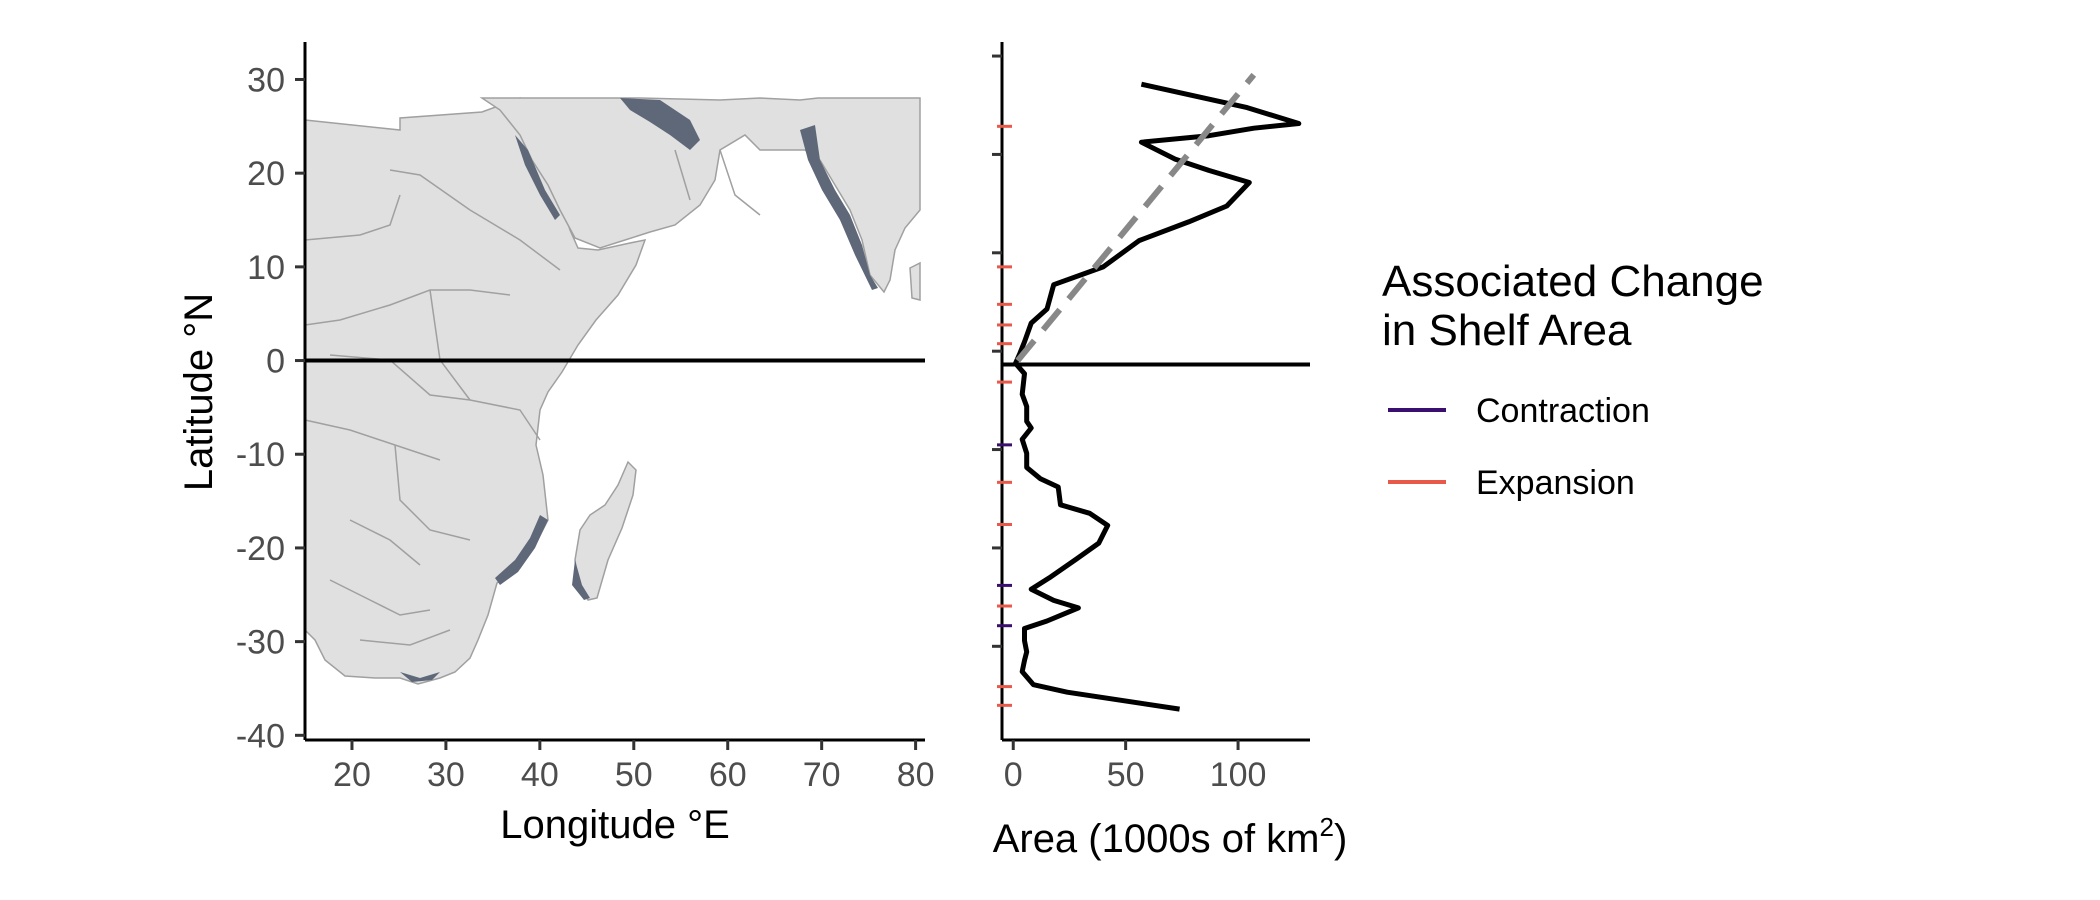  What do you see at coordinates (275, 362) in the screenshot?
I see `map-y-tick-label: 0` at bounding box center [275, 362].